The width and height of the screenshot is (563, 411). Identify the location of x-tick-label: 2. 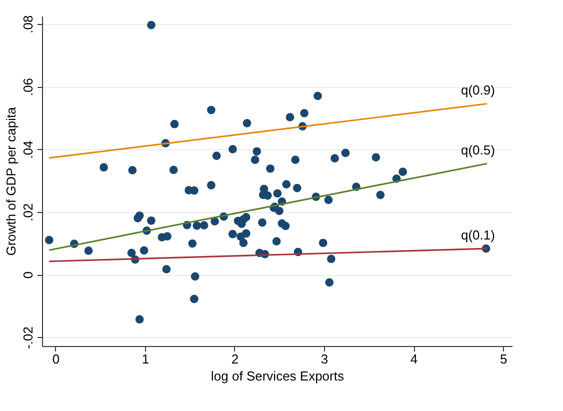
(235, 359).